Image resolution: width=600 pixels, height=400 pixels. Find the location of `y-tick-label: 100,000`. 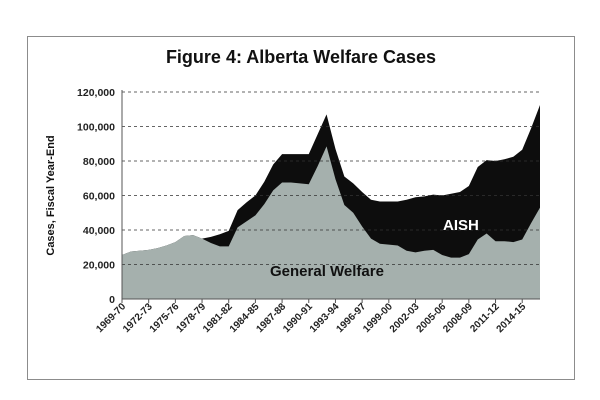

y-tick-label: 100,000 is located at coordinates (96, 128).